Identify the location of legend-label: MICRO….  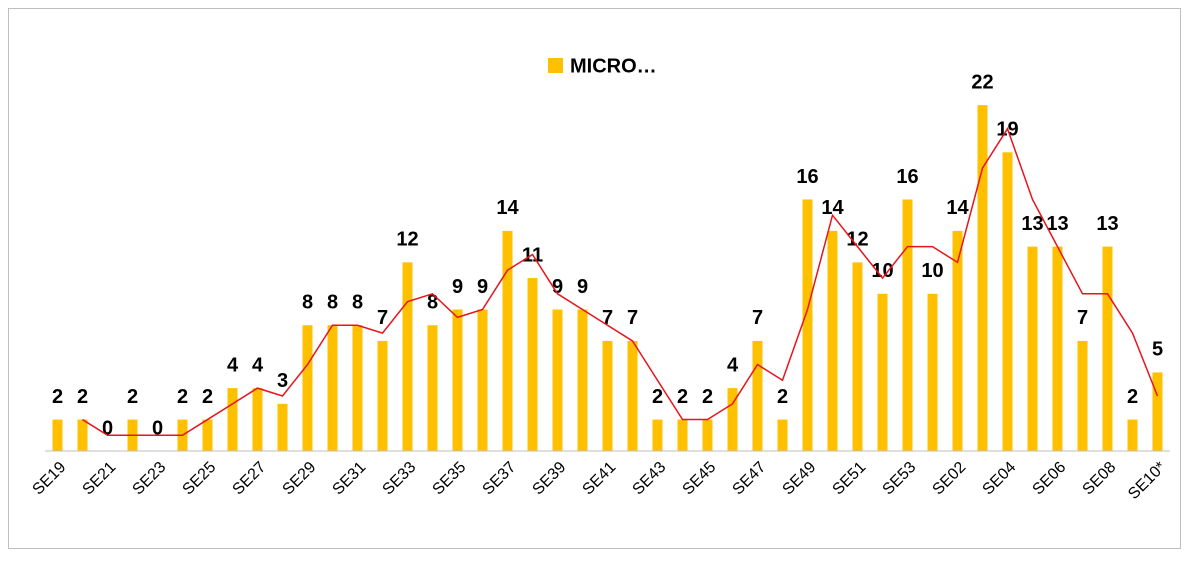
(613, 66).